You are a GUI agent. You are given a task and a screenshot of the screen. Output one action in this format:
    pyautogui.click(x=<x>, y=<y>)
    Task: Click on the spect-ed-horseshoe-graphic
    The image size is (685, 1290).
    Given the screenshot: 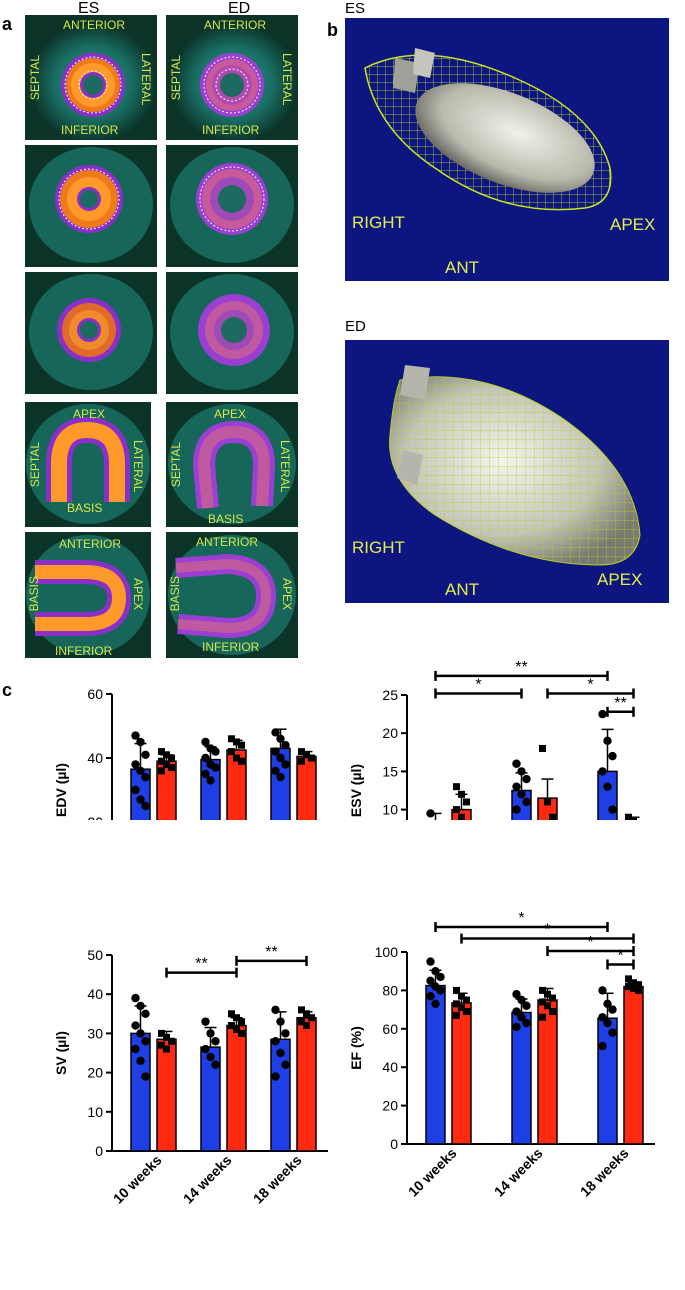 What is the action you would take?
    pyautogui.click(x=232, y=595)
    